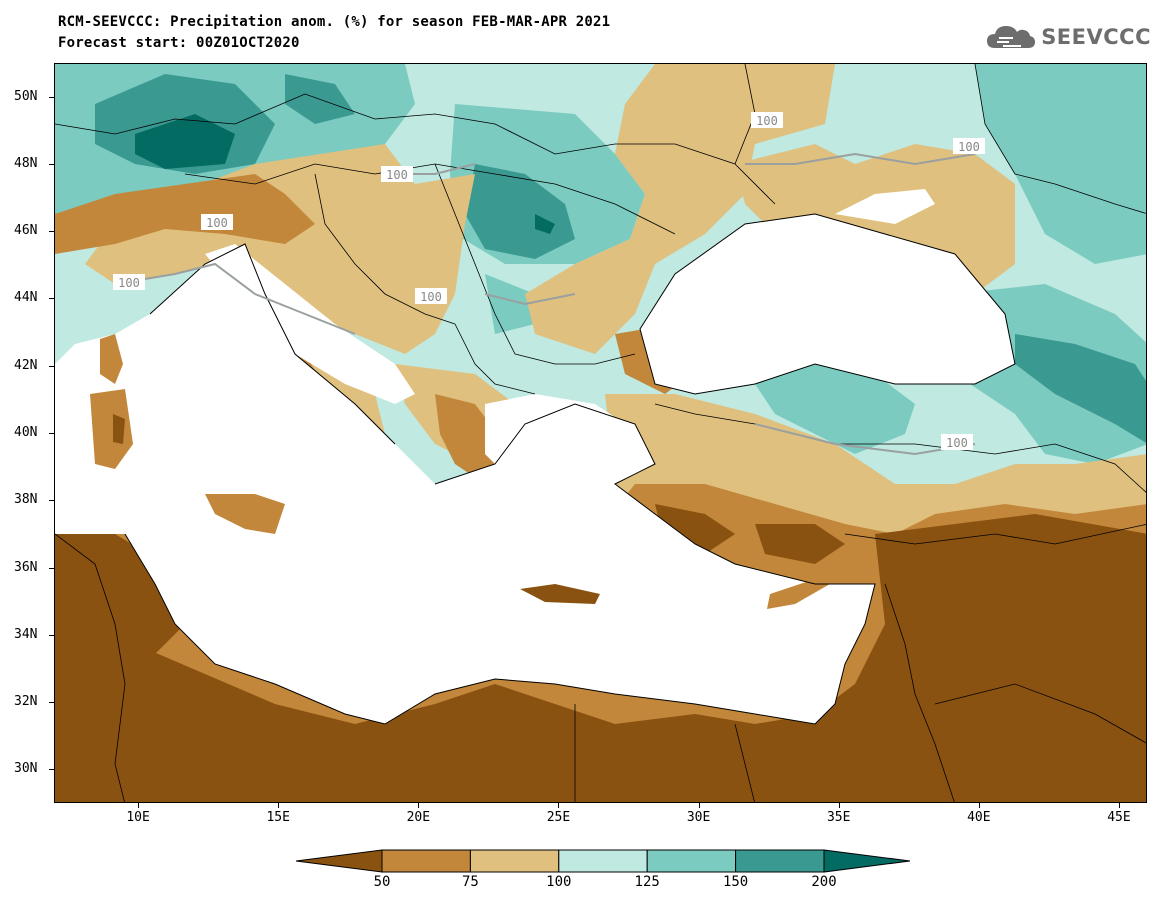  I want to click on latitude-label: 44N, so click(26, 298).